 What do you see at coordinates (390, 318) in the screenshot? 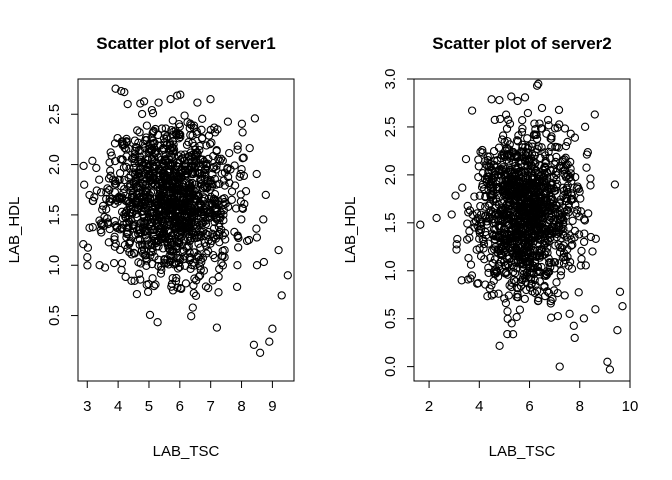
I see `y-tick-label: 0.5` at bounding box center [390, 318].